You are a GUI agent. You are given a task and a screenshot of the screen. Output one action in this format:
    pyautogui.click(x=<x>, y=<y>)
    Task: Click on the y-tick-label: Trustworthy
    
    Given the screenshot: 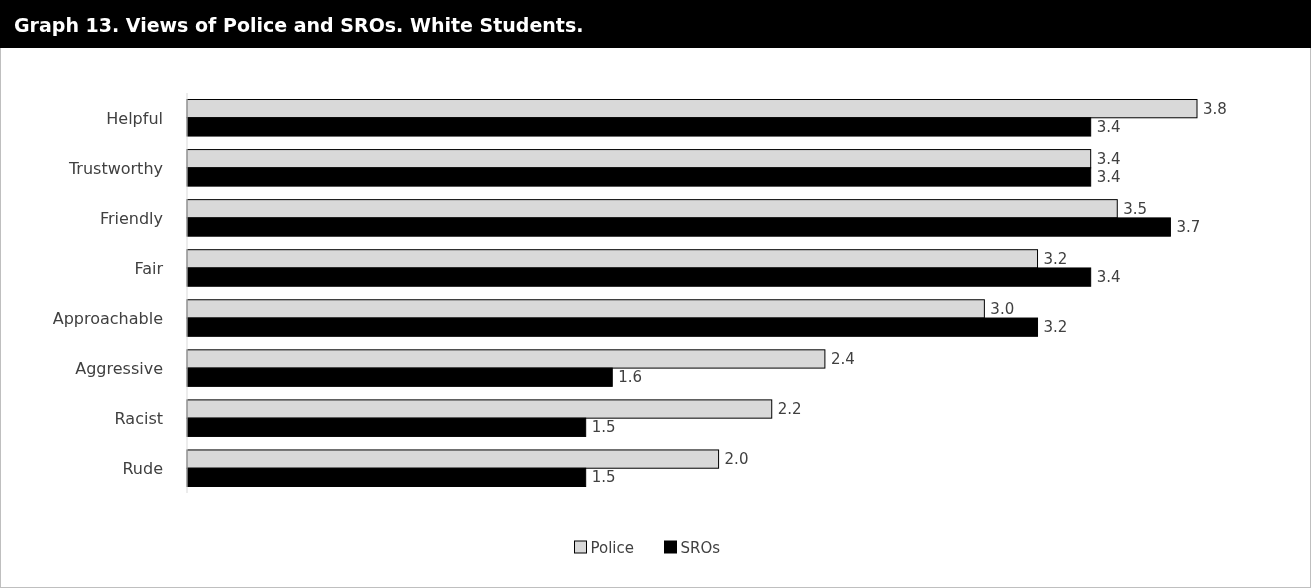 What is the action you would take?
    pyautogui.click(x=115, y=168)
    